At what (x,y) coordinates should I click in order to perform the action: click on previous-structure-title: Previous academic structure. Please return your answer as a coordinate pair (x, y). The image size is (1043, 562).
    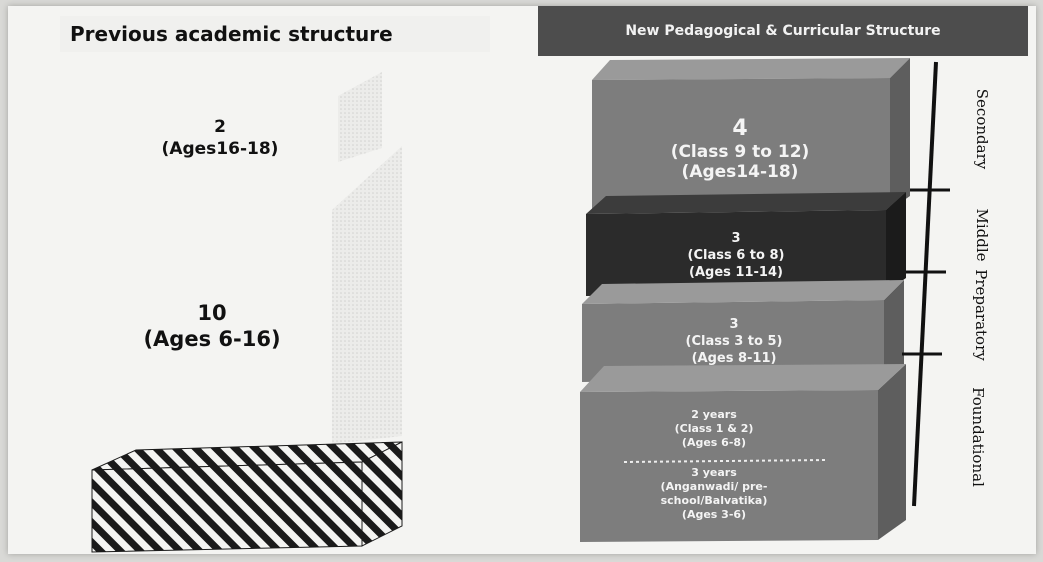
    Looking at the image, I should click on (275, 34).